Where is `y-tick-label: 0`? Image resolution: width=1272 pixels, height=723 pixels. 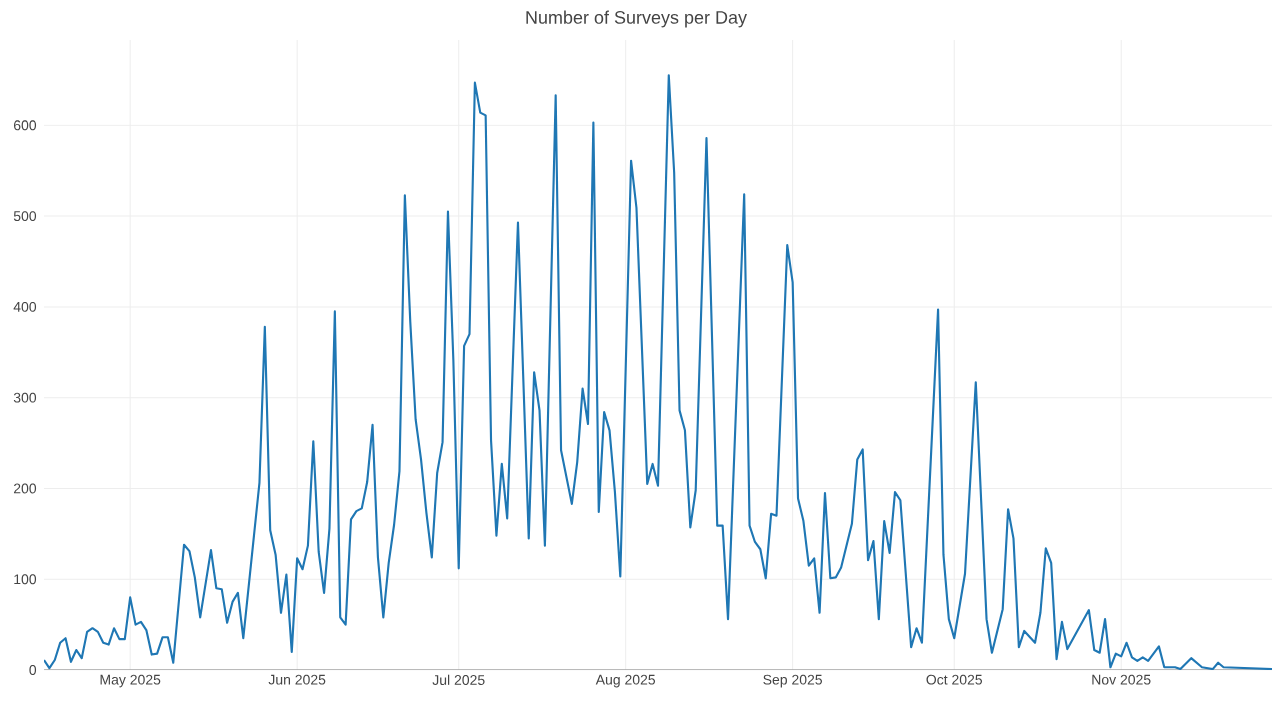
y-tick-label: 0 is located at coordinates (33, 670).